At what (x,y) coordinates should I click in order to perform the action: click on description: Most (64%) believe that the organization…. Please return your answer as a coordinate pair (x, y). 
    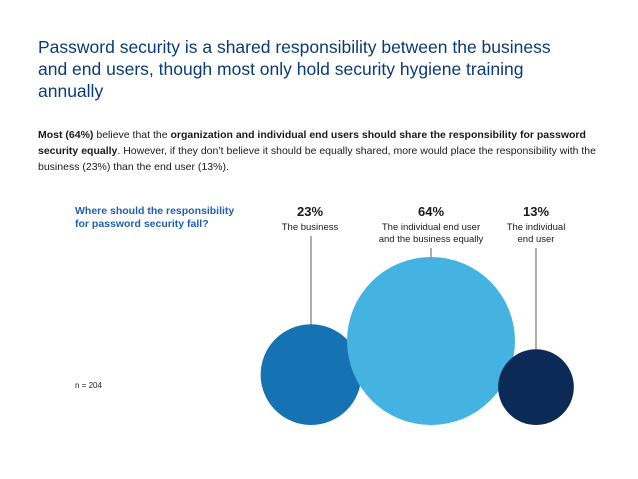
    Looking at the image, I should click on (323, 151).